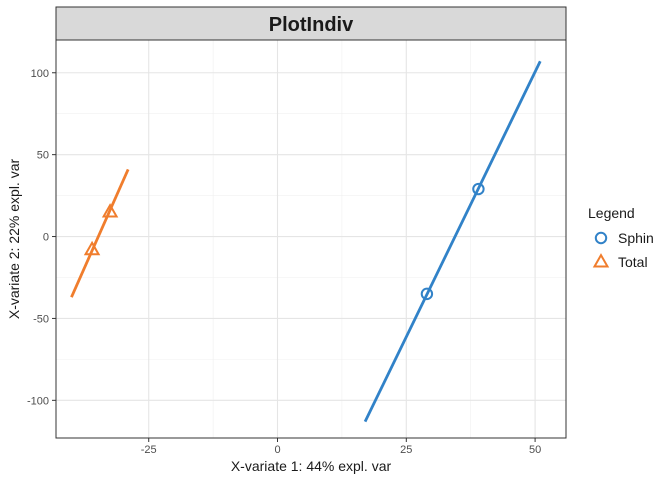 The height and width of the screenshot is (480, 672). Describe the element at coordinates (38, 401) in the screenshot. I see `y-tick-label: -100` at that location.